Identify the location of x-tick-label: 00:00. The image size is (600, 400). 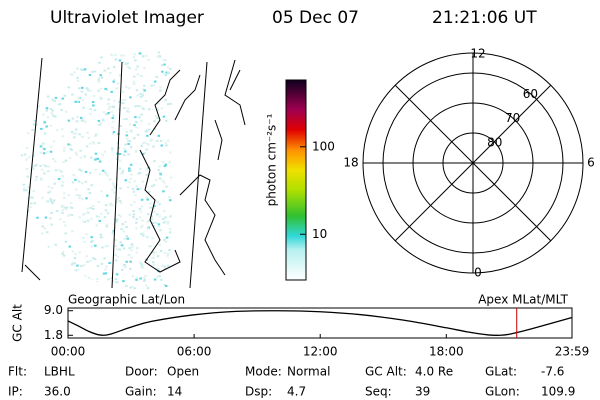
(68, 352).